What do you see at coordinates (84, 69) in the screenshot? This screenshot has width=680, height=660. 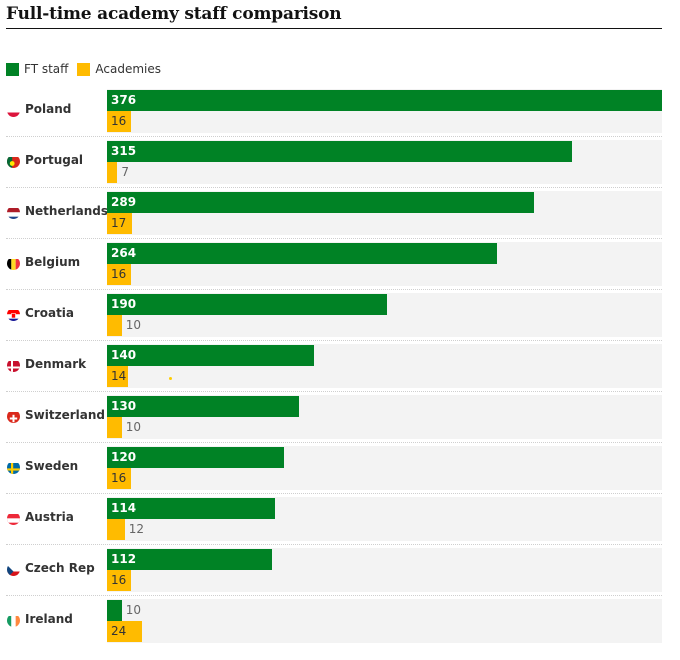 I see `legend-swatch-academies` at bounding box center [84, 69].